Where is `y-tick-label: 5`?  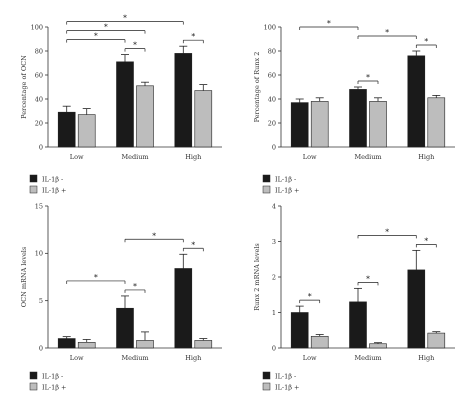 y-tick-label: 5 is located at coordinates (41, 301).